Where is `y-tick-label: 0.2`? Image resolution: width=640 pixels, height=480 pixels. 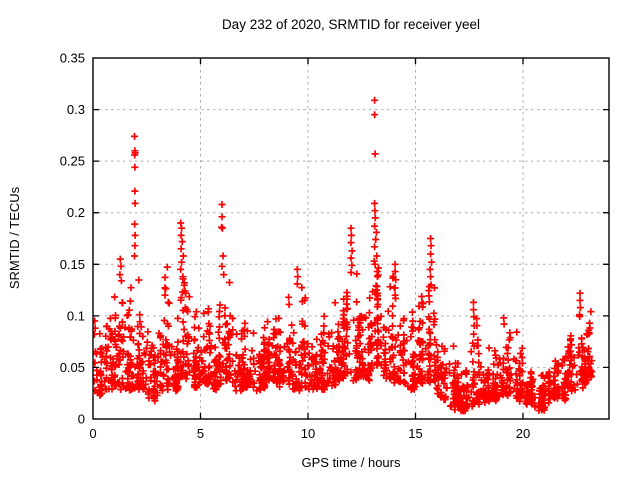 y-tick-label: 0.2 is located at coordinates (76, 212).